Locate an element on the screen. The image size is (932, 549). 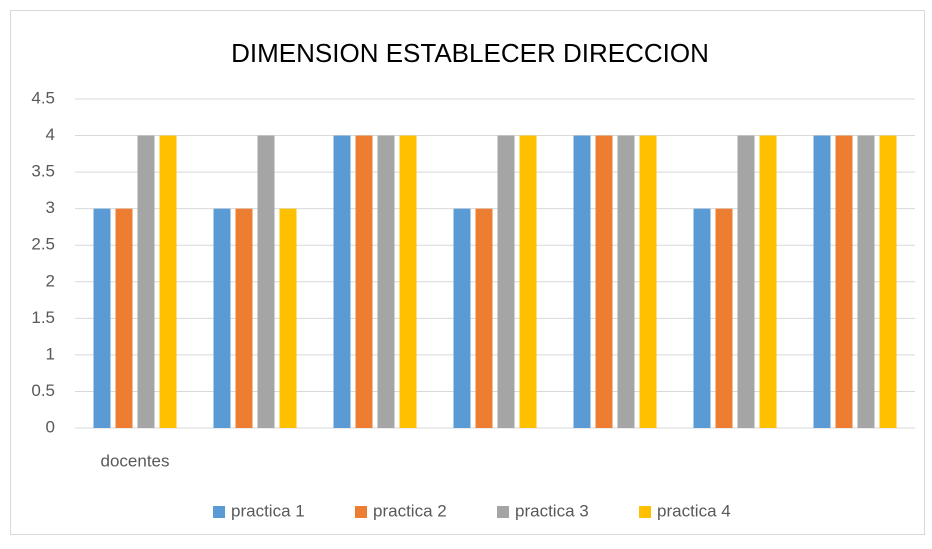
chart-title: DIMENSION ESTABLECER DIRECCION is located at coordinates (470, 53).